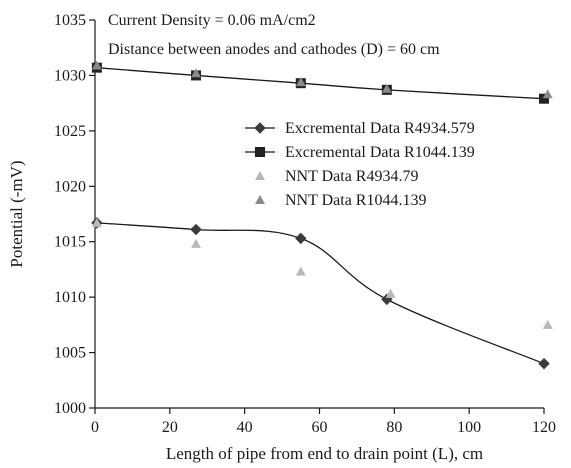 The image size is (571, 468). I want to click on legend-label-4: NNT Data R1044.139, so click(355, 200).